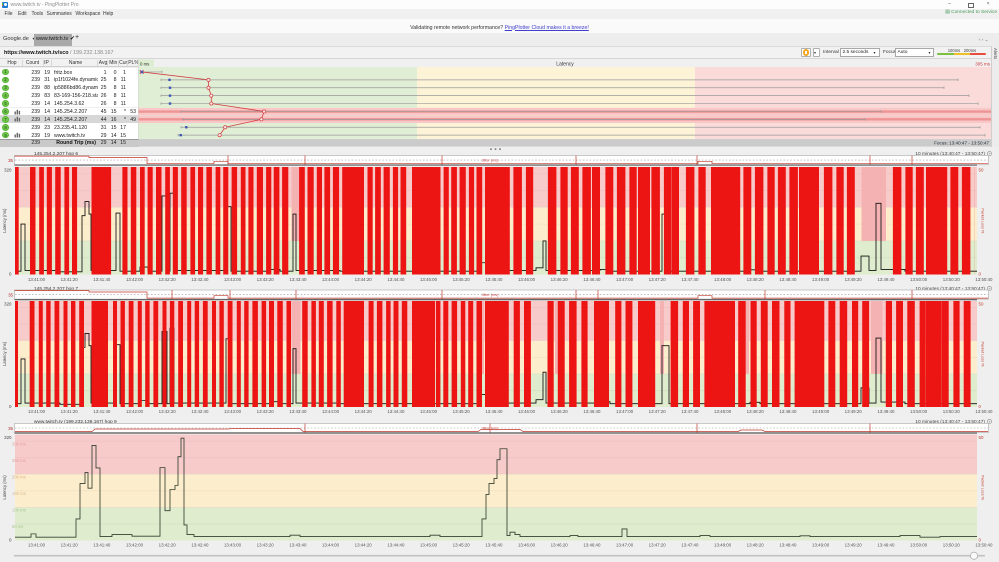 The width and height of the screenshot is (999, 562). What do you see at coordinates (331, 411) in the screenshot?
I see `svg-text: 13:44:00` at bounding box center [331, 411].